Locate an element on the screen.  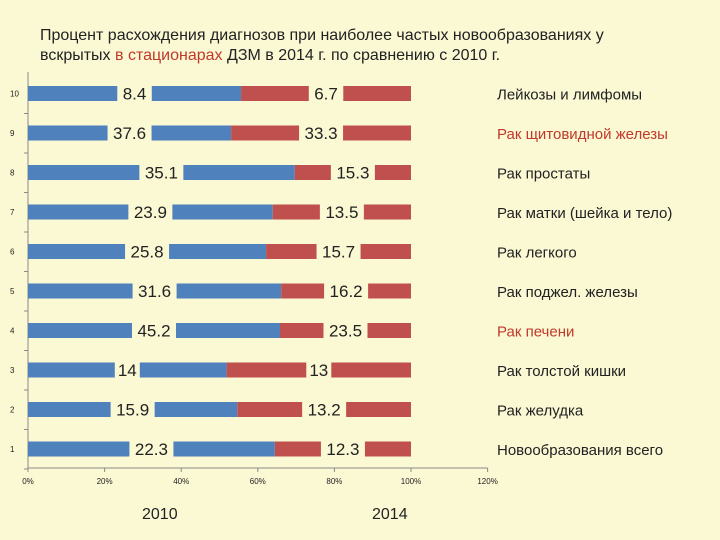
category-name: Рак желудка is located at coordinates (540, 411).